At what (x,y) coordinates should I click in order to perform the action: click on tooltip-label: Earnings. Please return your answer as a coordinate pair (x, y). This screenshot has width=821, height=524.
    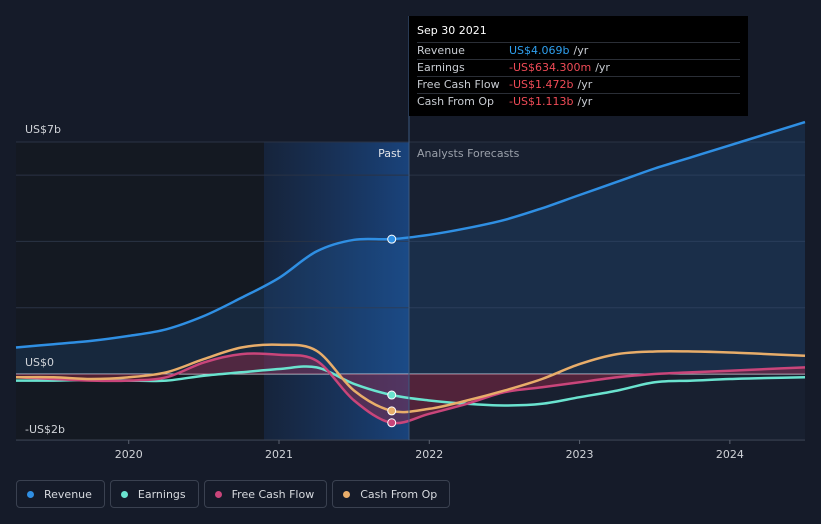
    Looking at the image, I should click on (441, 67).